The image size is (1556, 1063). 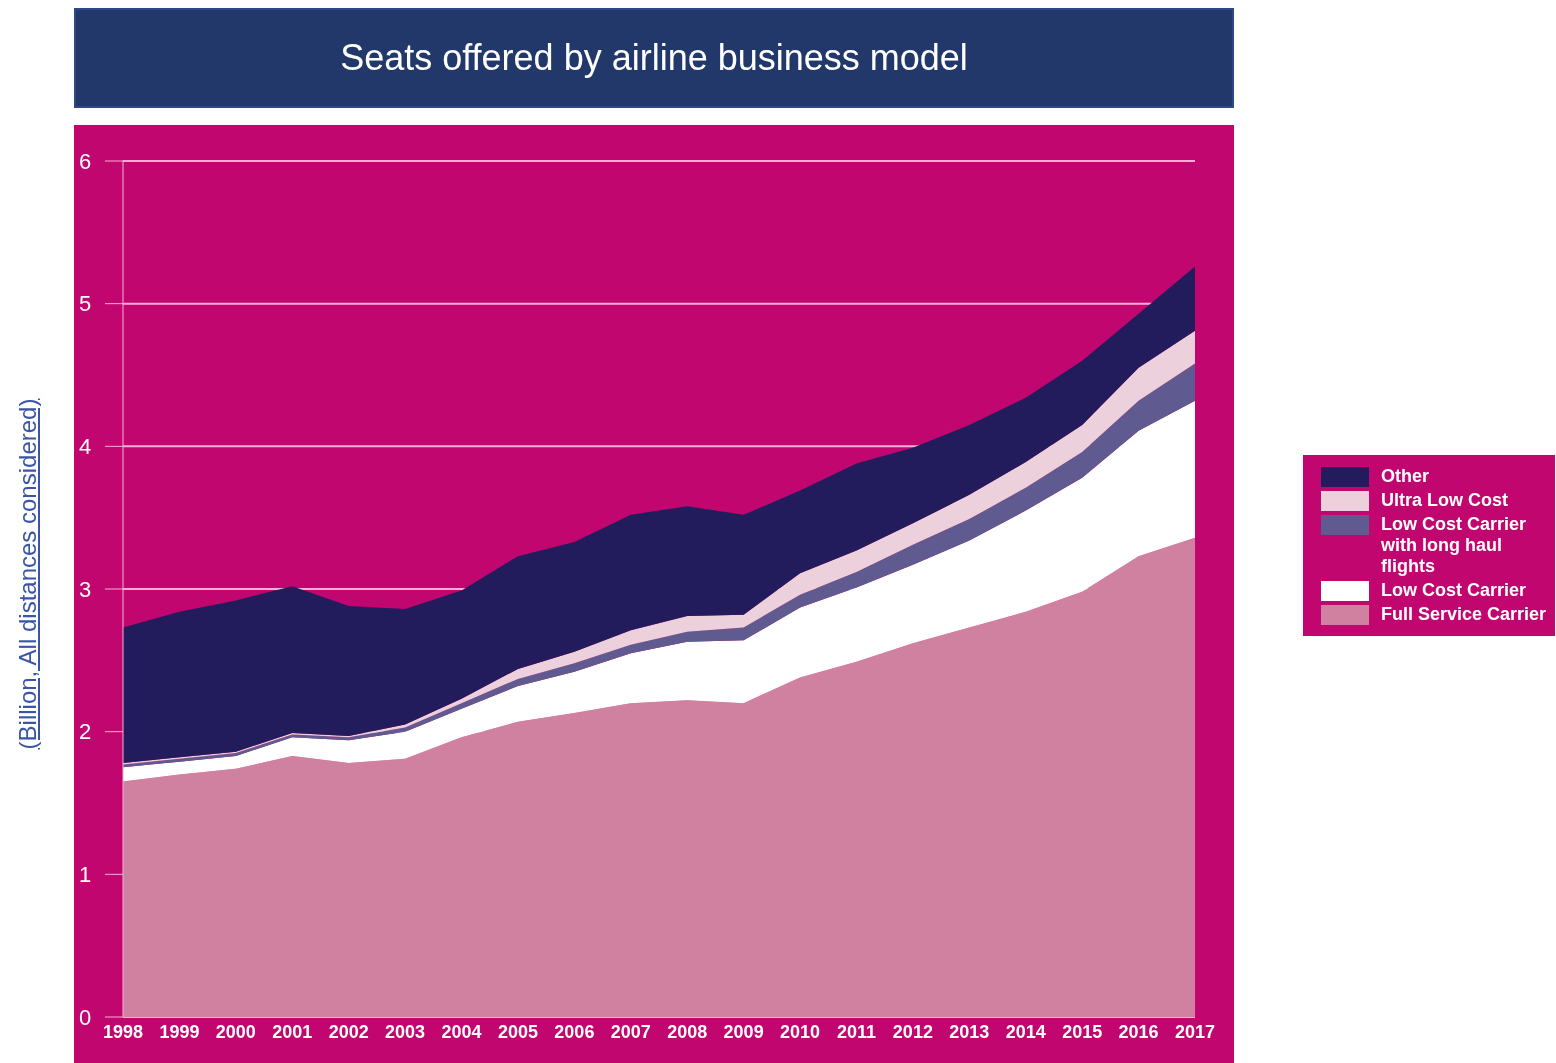 What do you see at coordinates (574, 1031) in the screenshot?
I see `x-tick-label: 2006` at bounding box center [574, 1031].